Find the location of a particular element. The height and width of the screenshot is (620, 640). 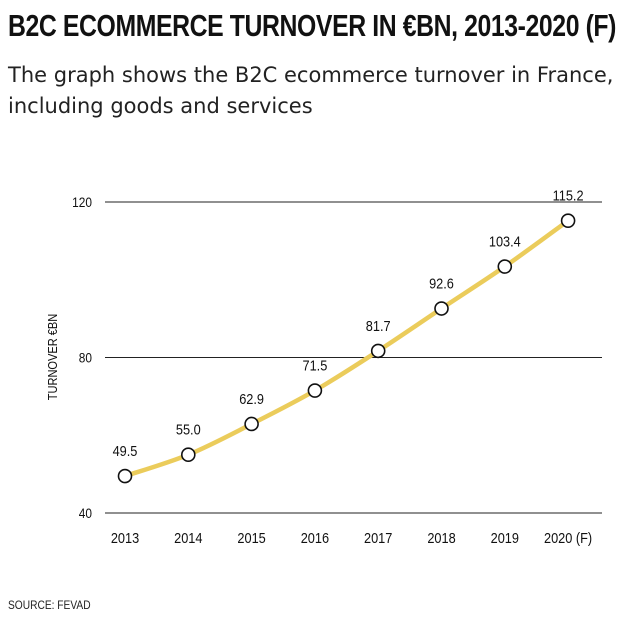

y-tick-label-80: 80 is located at coordinates (85, 358).